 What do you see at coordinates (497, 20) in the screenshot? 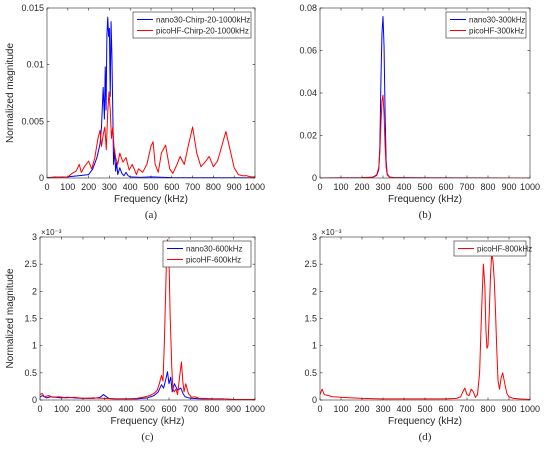
I see `legend-entry: nano30-300kHz` at bounding box center [497, 20].